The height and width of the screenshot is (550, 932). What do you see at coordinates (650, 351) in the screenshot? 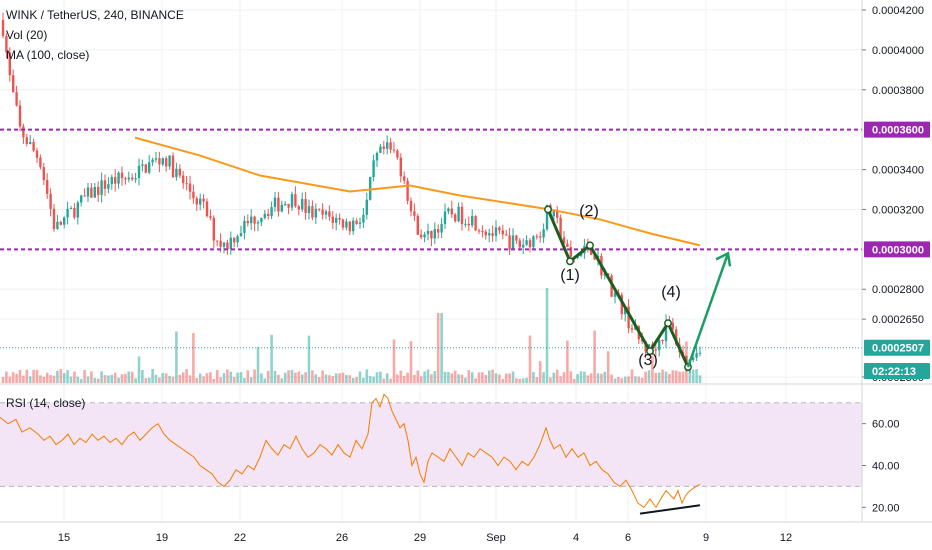
I see `wave-node` at bounding box center [650, 351].